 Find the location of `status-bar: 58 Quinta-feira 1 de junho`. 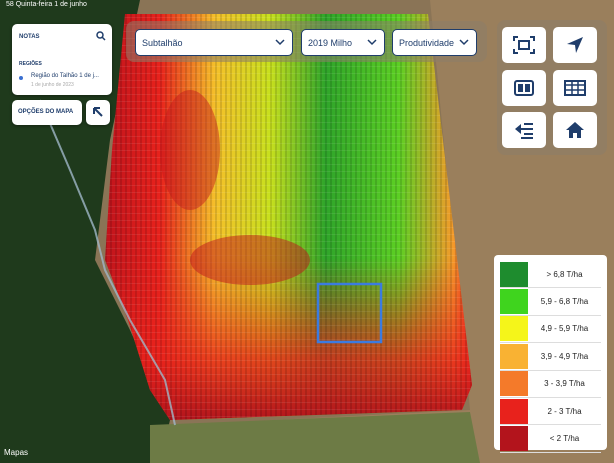

status-bar: 58 Quinta-feira 1 de junho is located at coordinates (46, 4).